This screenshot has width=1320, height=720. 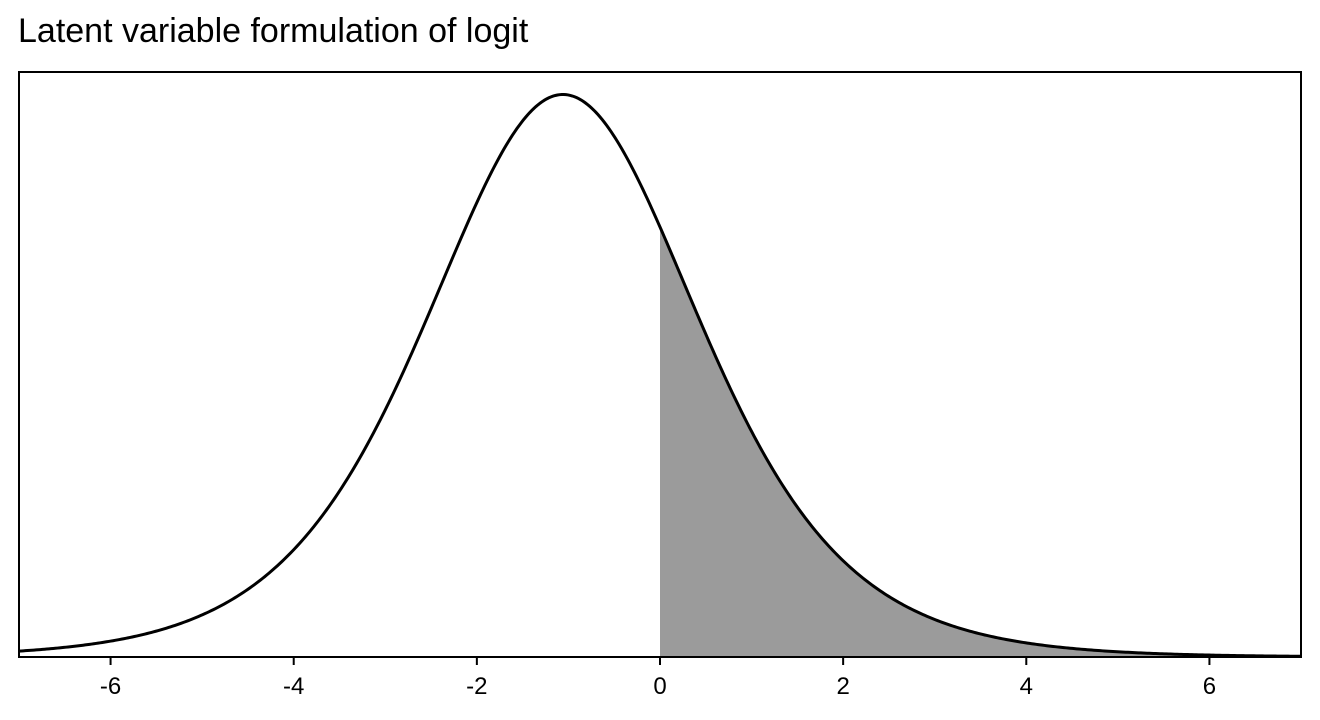 What do you see at coordinates (1209, 686) in the screenshot?
I see `x-tick-label: 6` at bounding box center [1209, 686].